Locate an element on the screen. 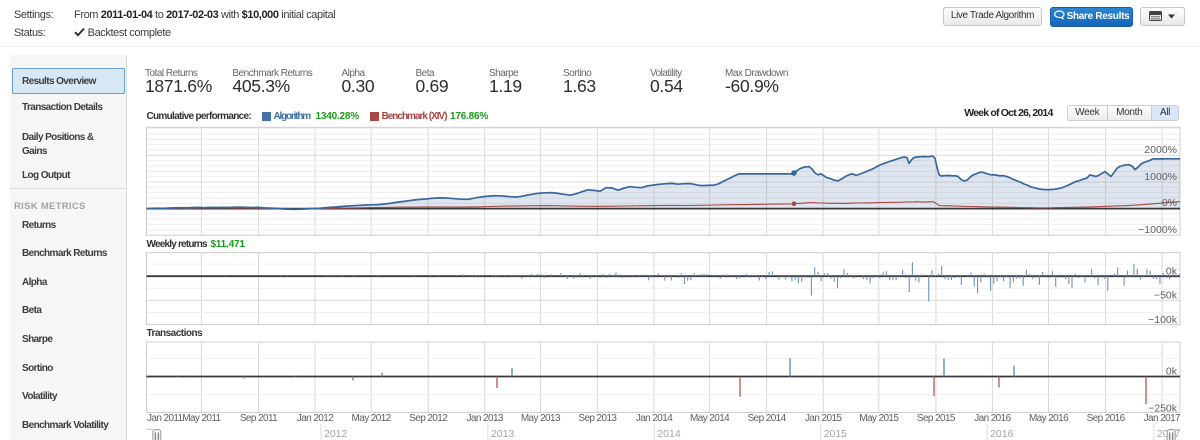 The width and height of the screenshot is (1200, 440). svg-text: 0% is located at coordinates (1169, 203).